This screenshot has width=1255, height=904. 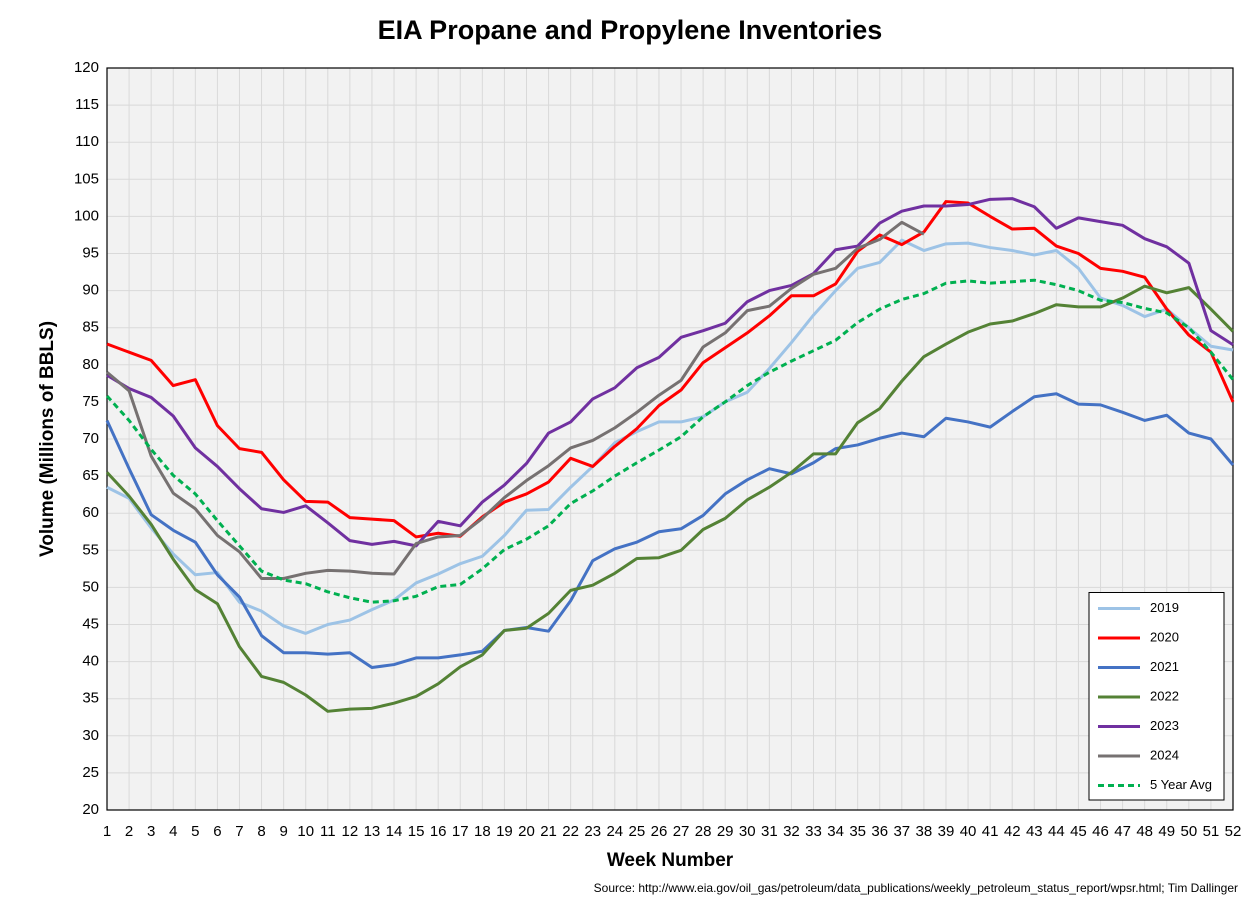 I want to click on y-tick-label: 65, so click(x=90, y=475).